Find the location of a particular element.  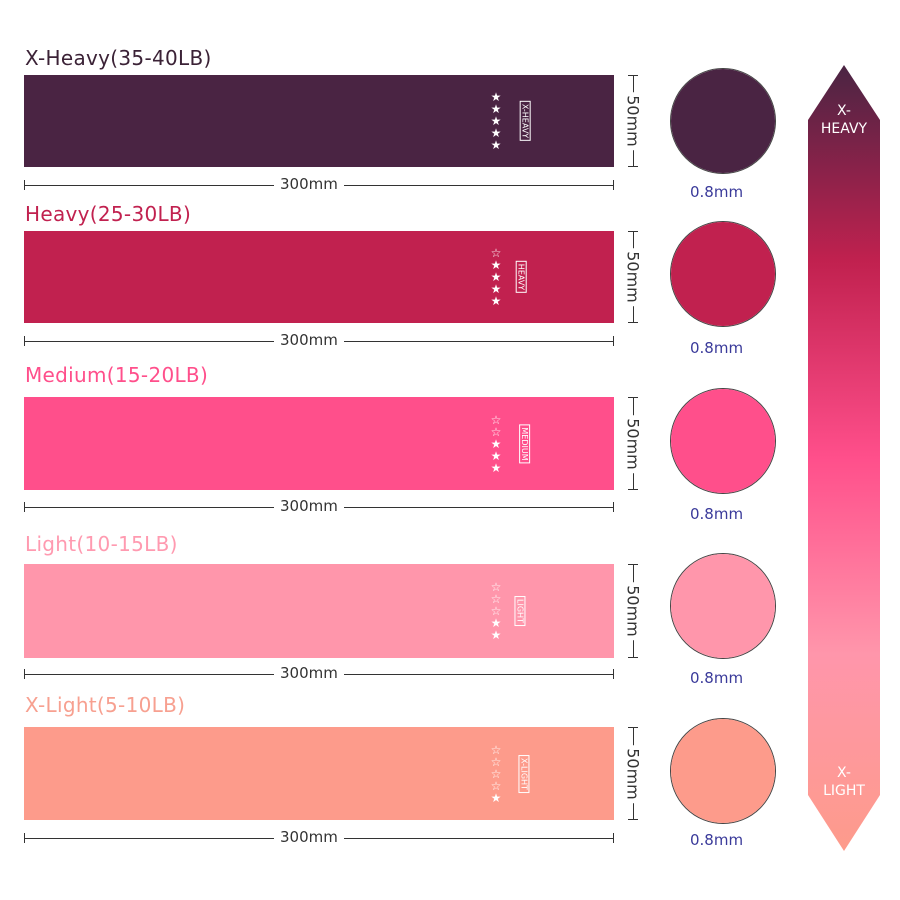

band-tag: ★ ★ ★ ☆ ☆ MEDIUM is located at coordinates (510, 443).